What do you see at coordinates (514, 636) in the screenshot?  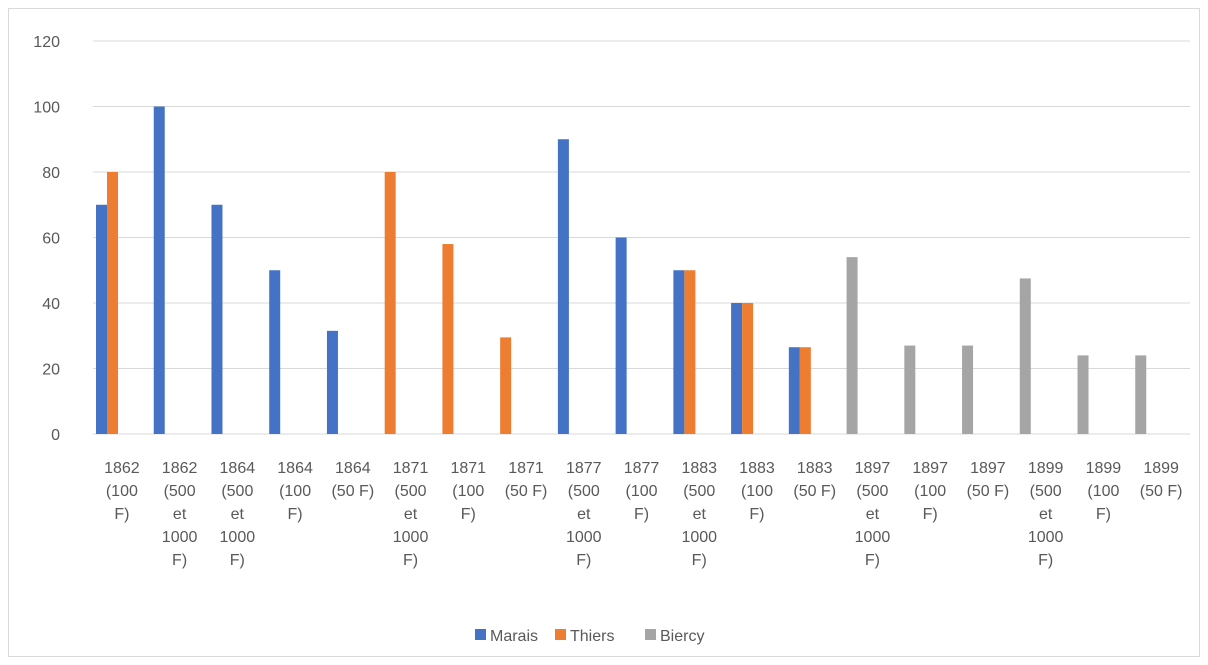 I see `legend-label: Marais` at bounding box center [514, 636].